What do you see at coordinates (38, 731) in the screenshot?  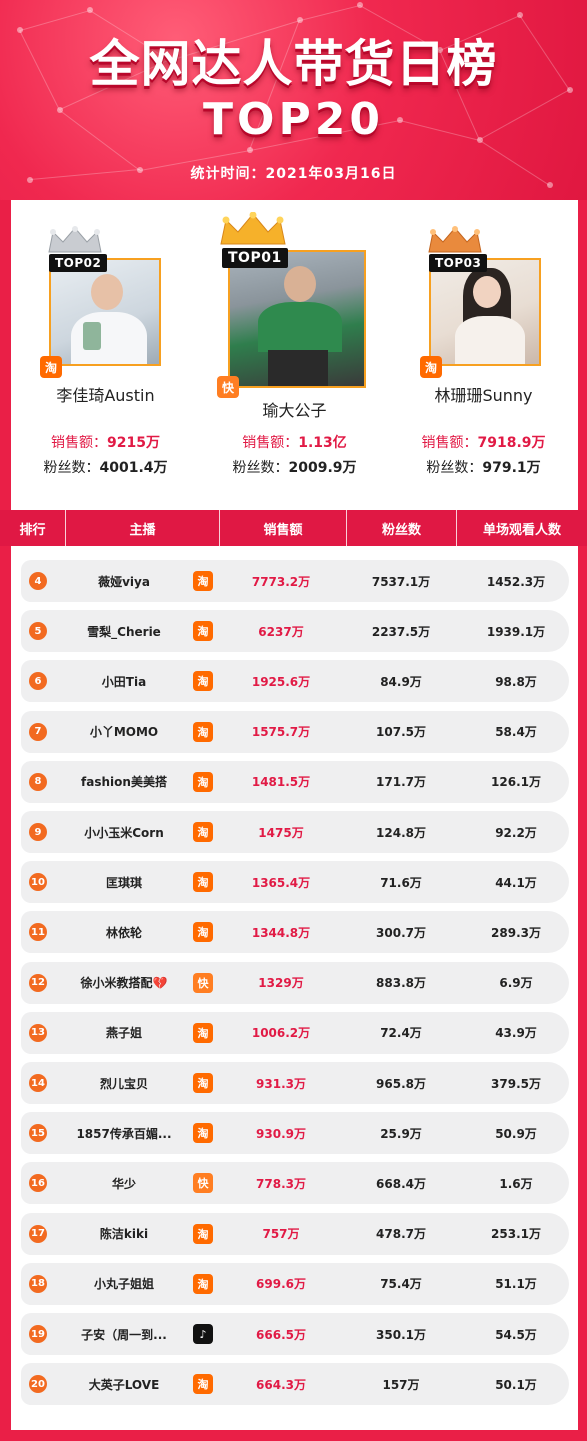 I see `rank-badge: 7` at bounding box center [38, 731].